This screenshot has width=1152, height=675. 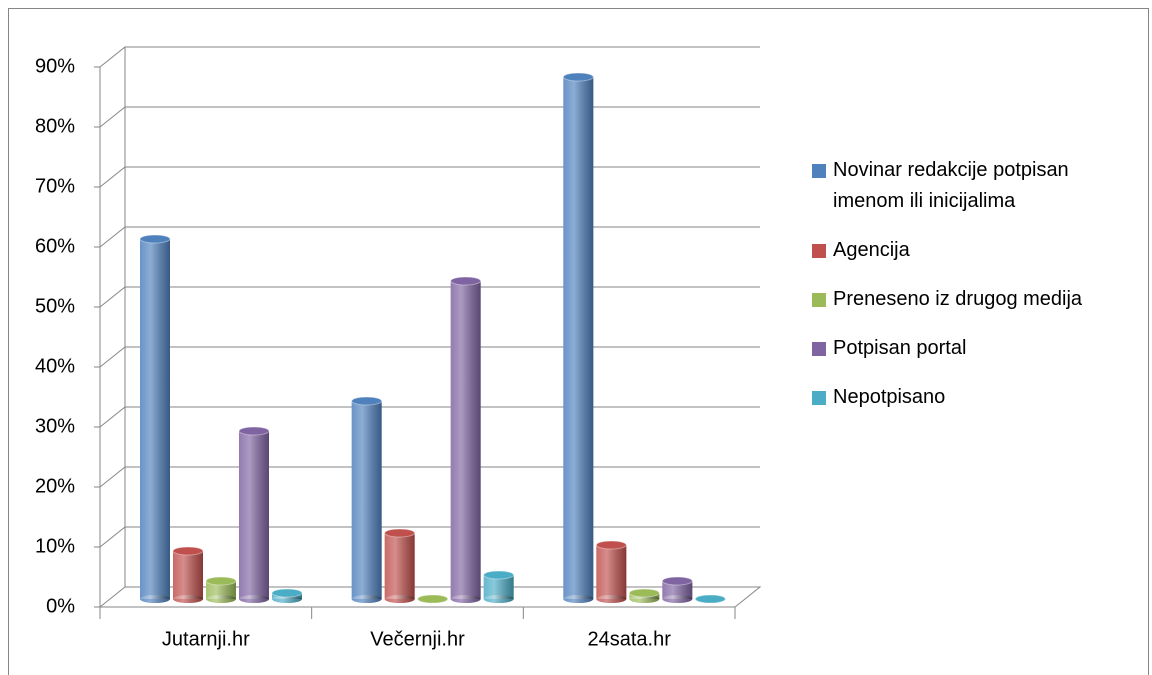 I want to click on y-tick-label: 70%, so click(x=55, y=186).